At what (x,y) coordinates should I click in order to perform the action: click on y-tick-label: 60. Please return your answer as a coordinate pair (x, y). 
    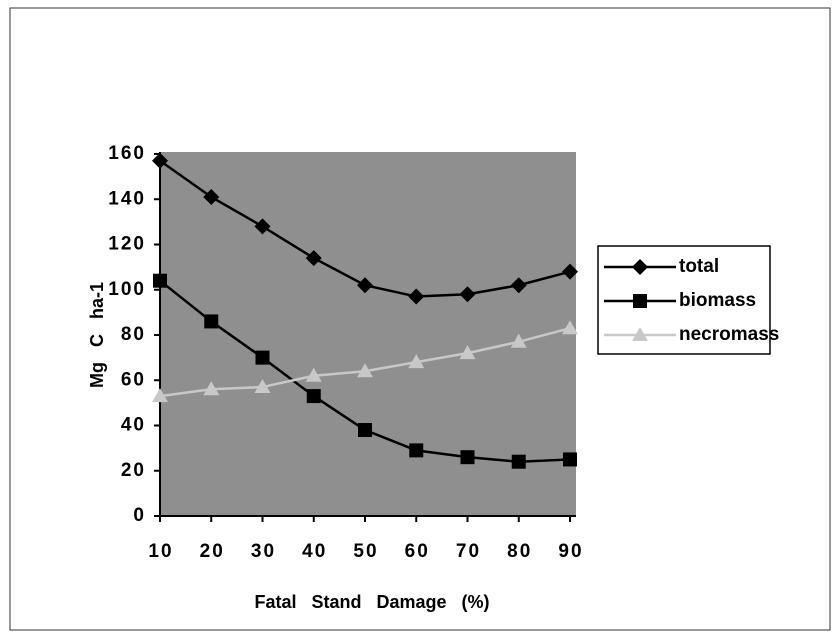
    Looking at the image, I should click on (133, 379).